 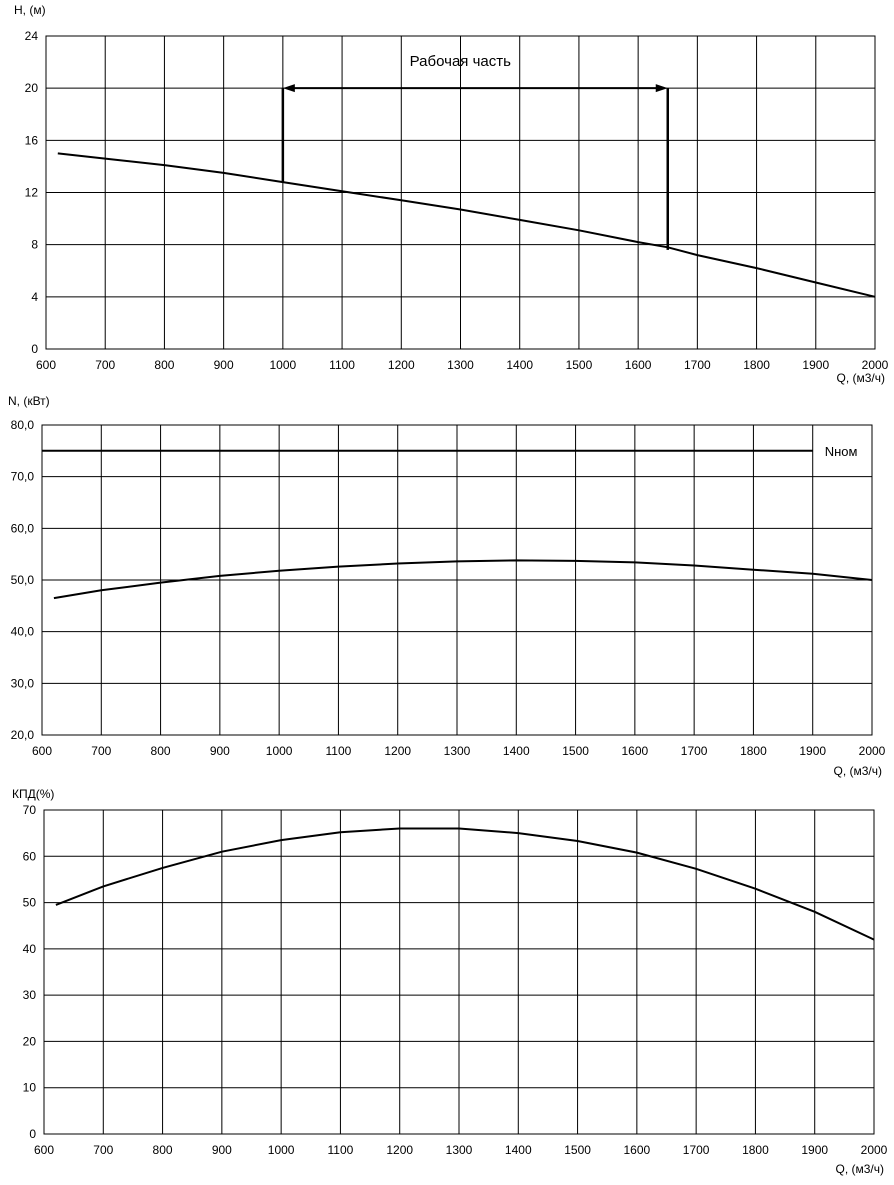 I want to click on arrow-left-head, so click(x=288, y=88).